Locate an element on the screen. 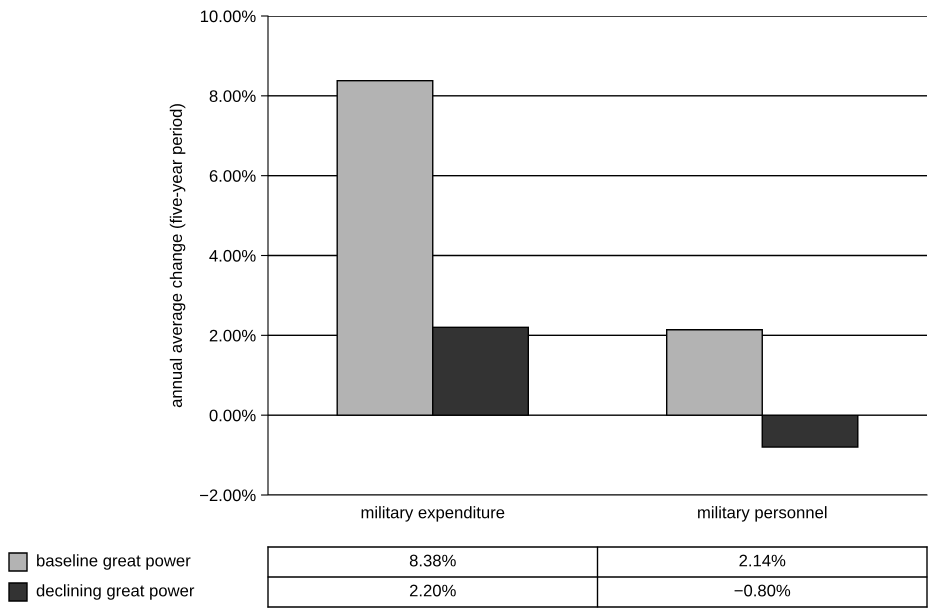 Image resolution: width=928 pixels, height=615 pixels. legend-label: baseline great power is located at coordinates (113, 562).